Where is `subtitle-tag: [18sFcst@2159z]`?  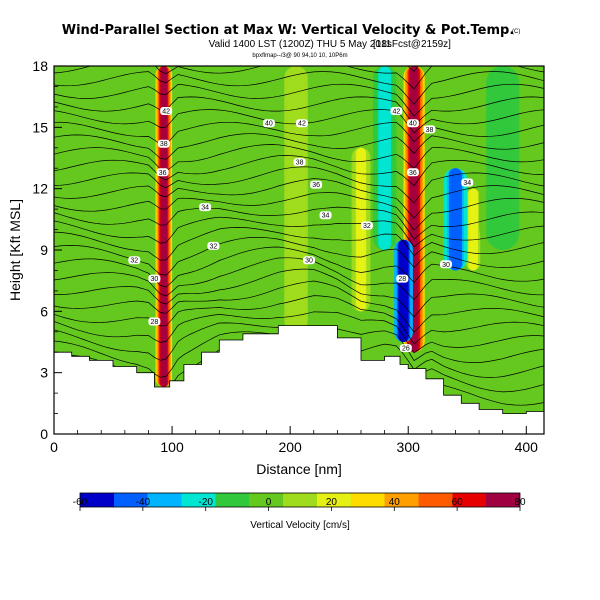
subtitle-tag: [18sFcst@2159z] is located at coordinates (412, 44).